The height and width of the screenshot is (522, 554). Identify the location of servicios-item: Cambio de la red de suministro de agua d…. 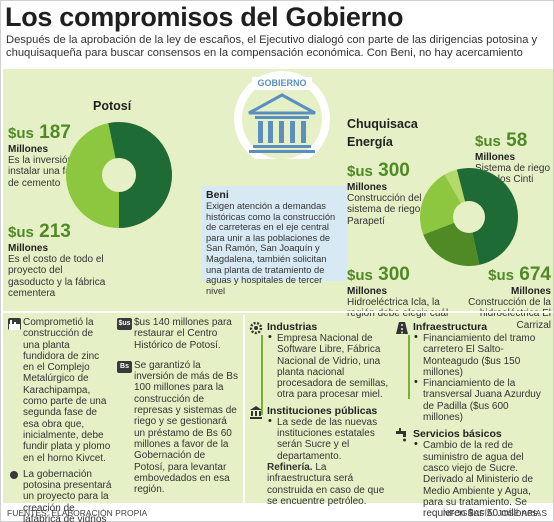
(482, 479).